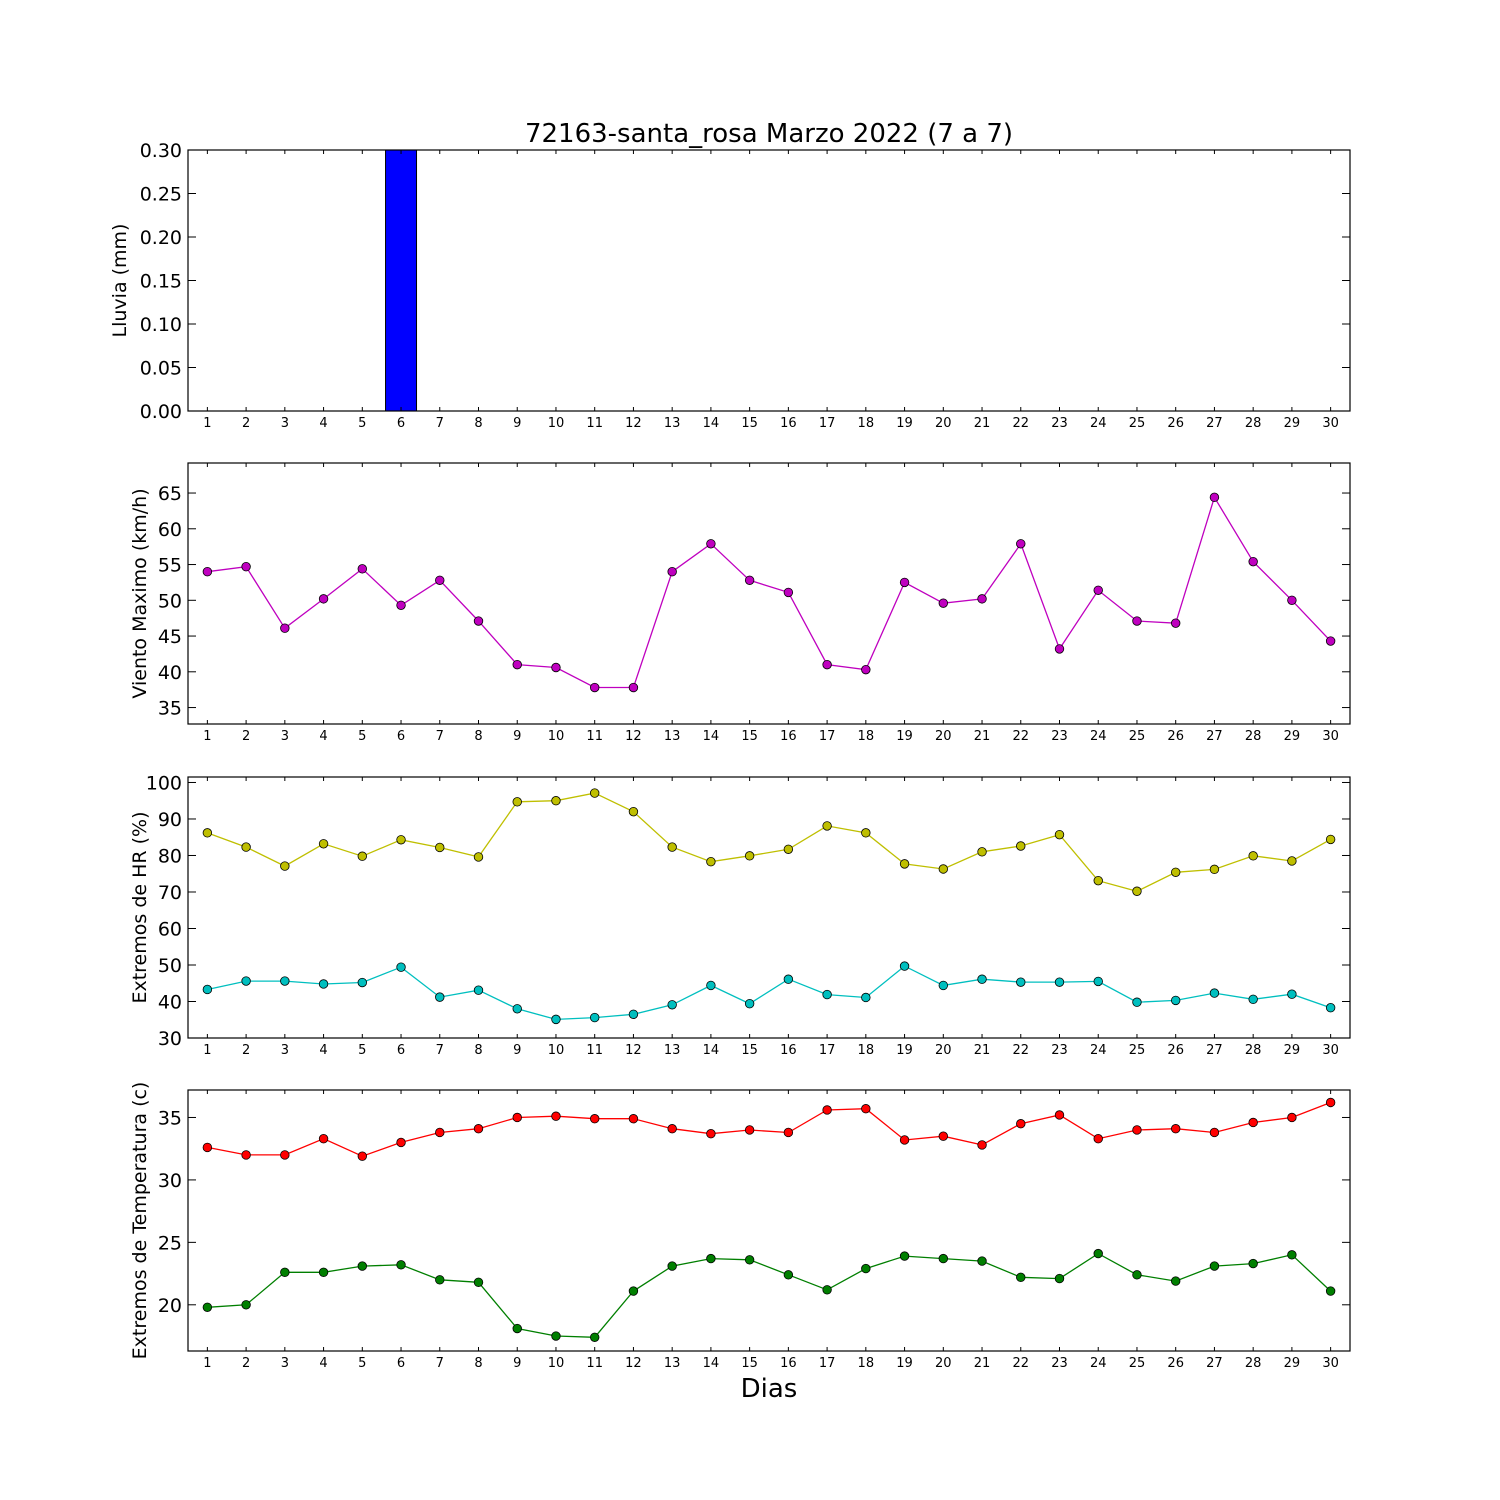  Describe the element at coordinates (633, 1050) in the screenshot. I see `x-tick-label: 12` at that location.